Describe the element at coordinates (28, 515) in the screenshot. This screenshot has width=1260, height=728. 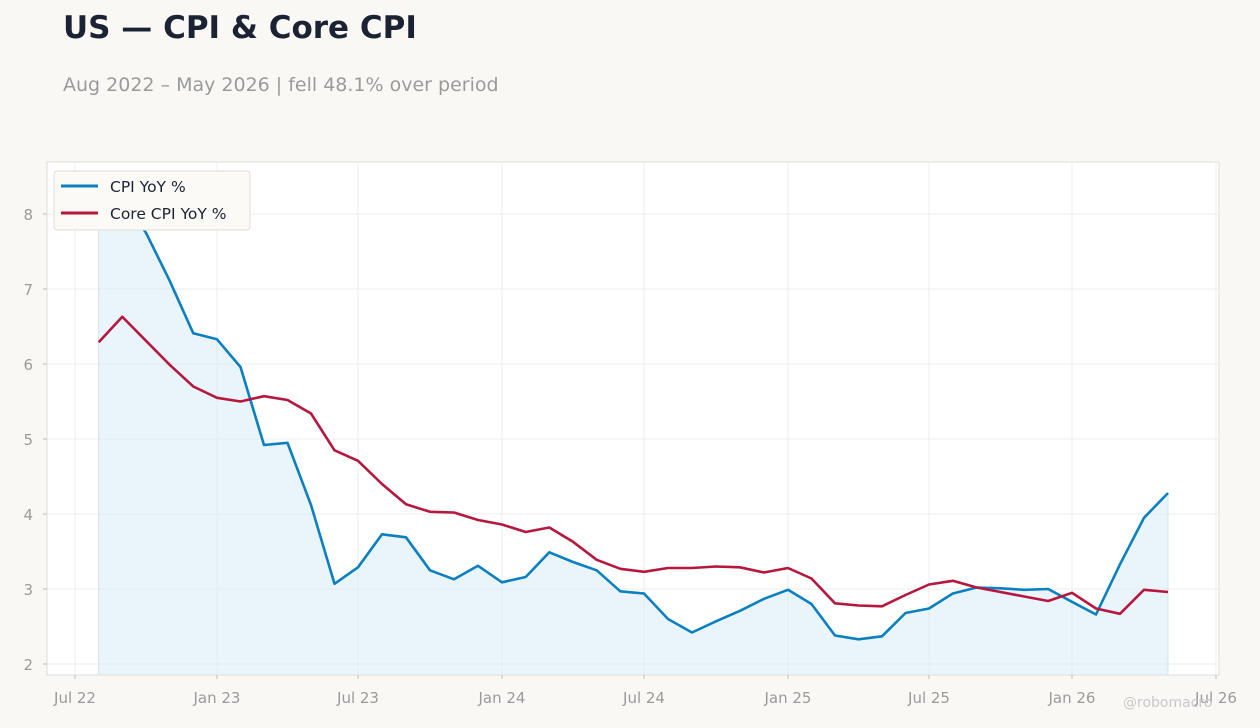
I see `y-tick-label: 4` at that location.